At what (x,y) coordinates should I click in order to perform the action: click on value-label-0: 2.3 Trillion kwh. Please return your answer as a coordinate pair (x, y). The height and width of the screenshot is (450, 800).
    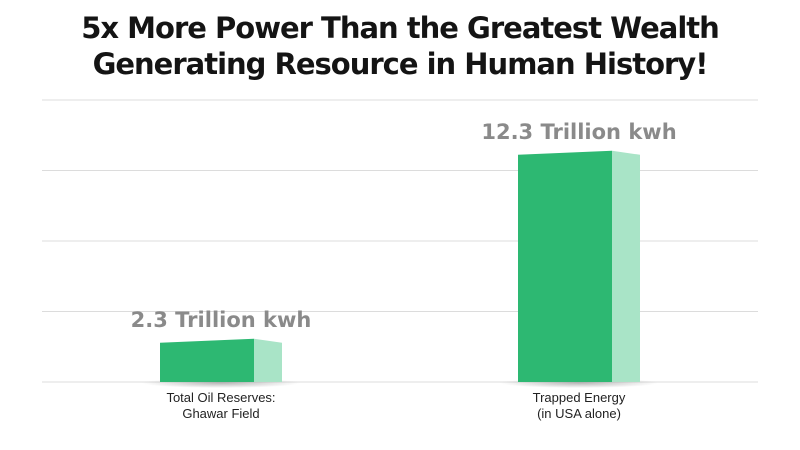
    Looking at the image, I should click on (221, 320).